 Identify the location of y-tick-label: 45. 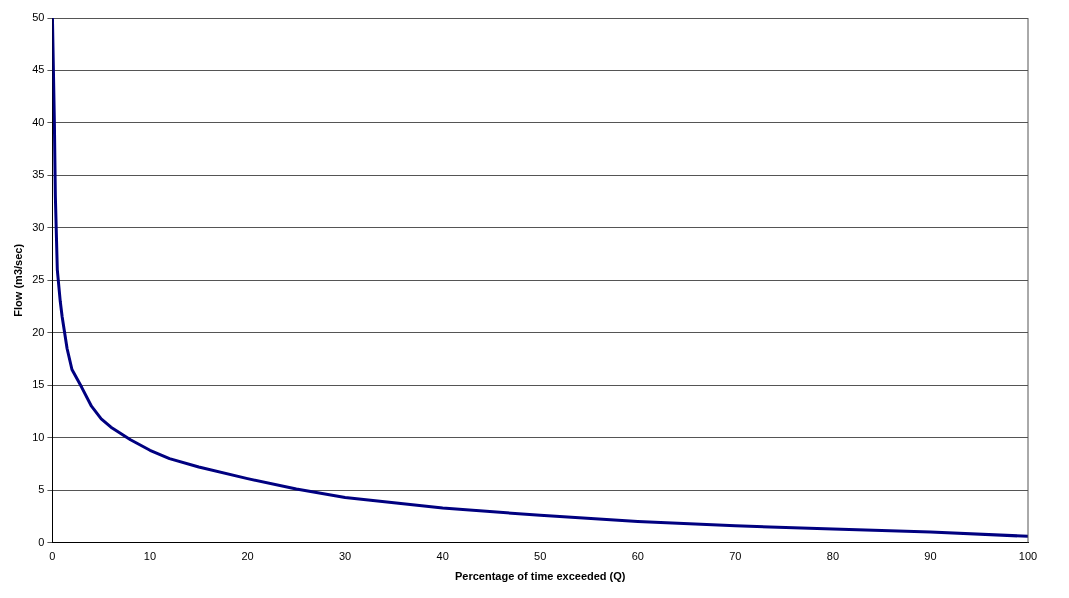
(38, 69).